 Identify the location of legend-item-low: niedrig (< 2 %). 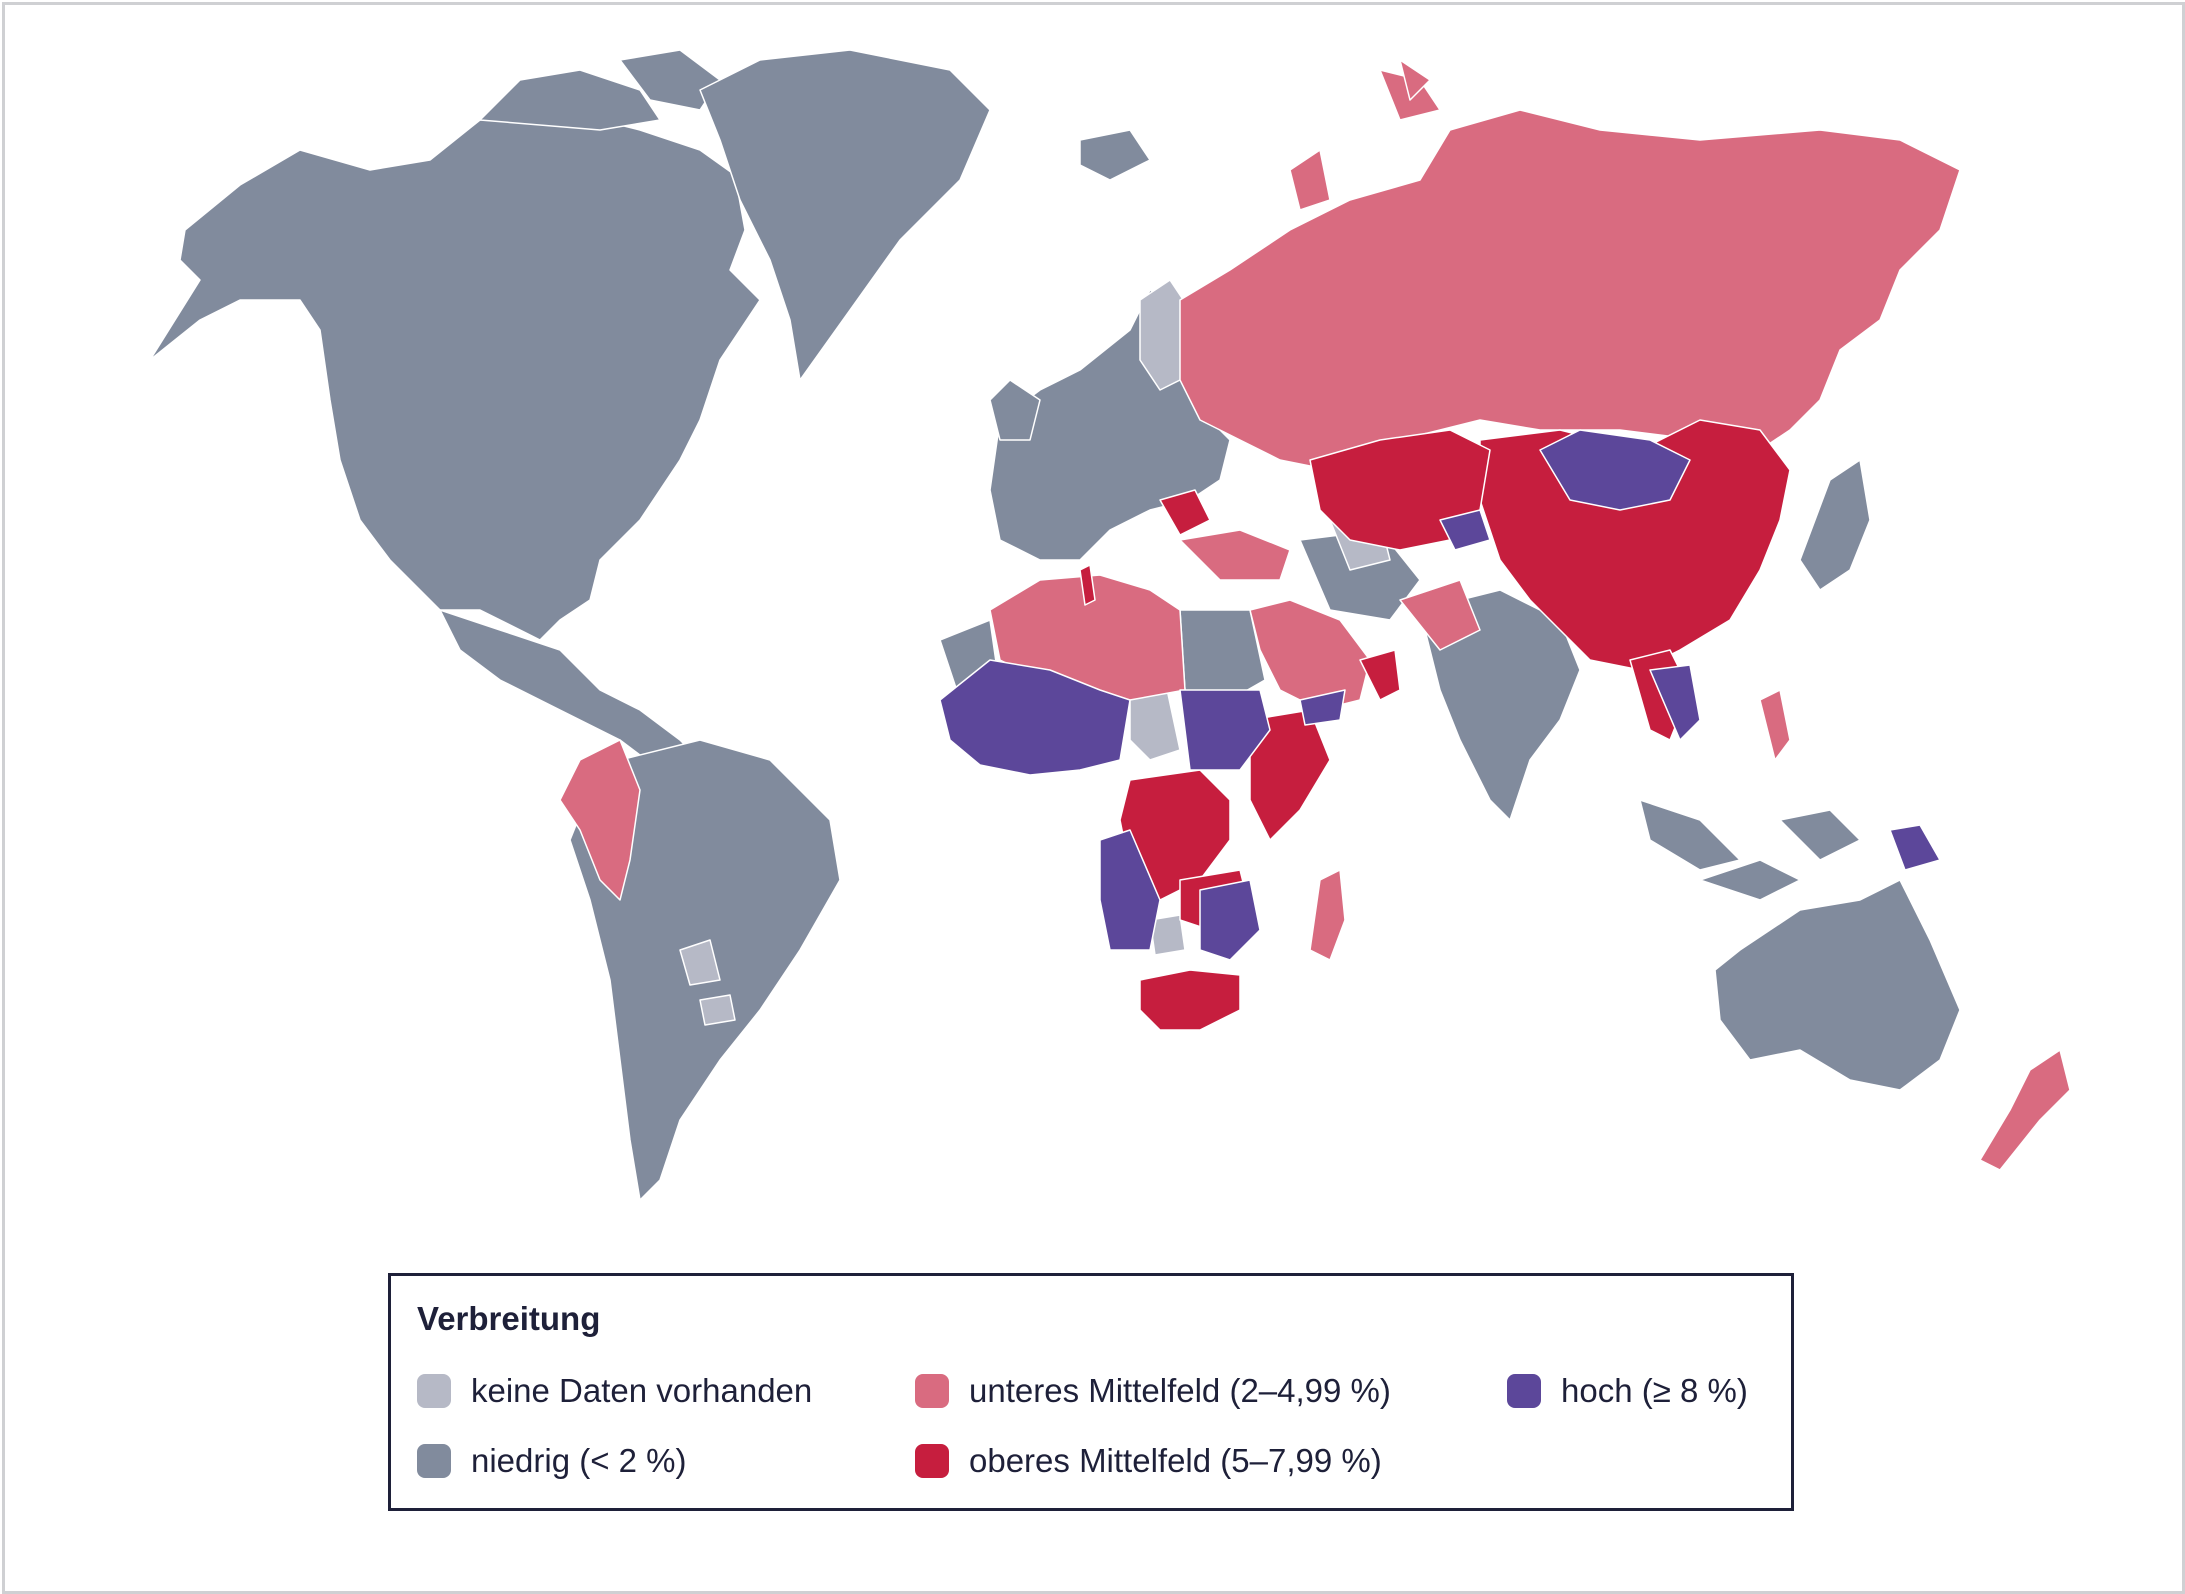
(552, 1461).